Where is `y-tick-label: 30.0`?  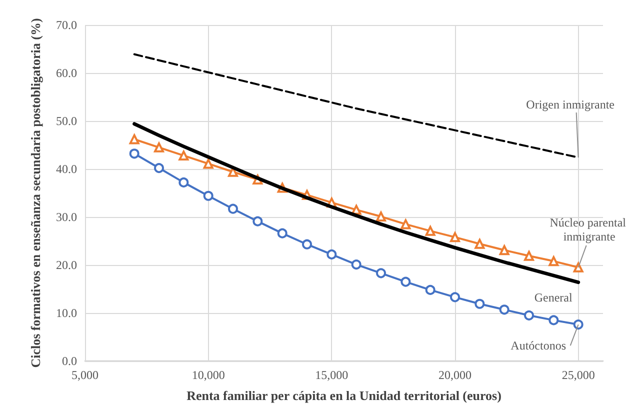
y-tick-label: 30.0 is located at coordinates (66, 217).